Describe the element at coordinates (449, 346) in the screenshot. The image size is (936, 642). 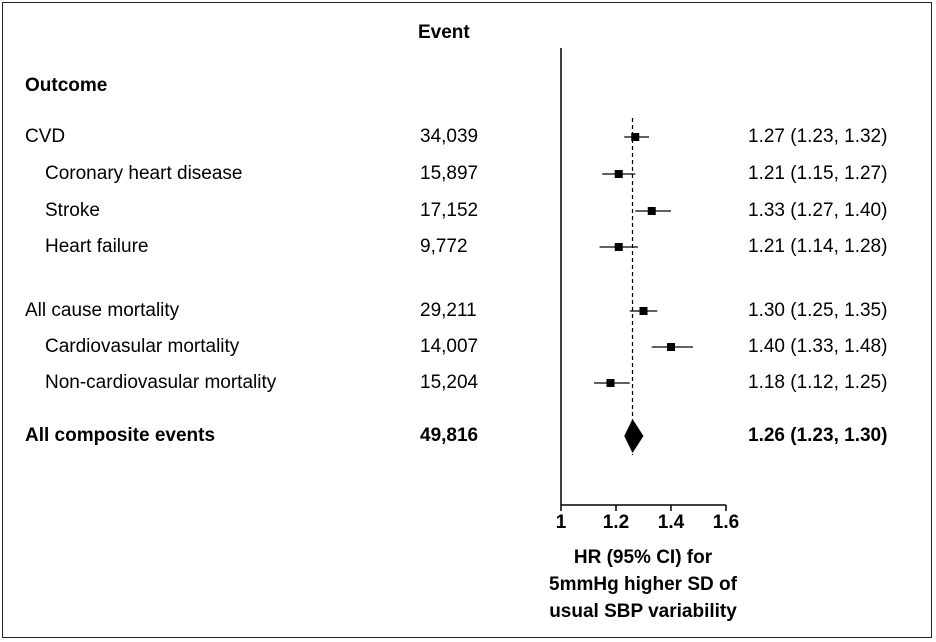
I see `event-count: 14,007` at that location.